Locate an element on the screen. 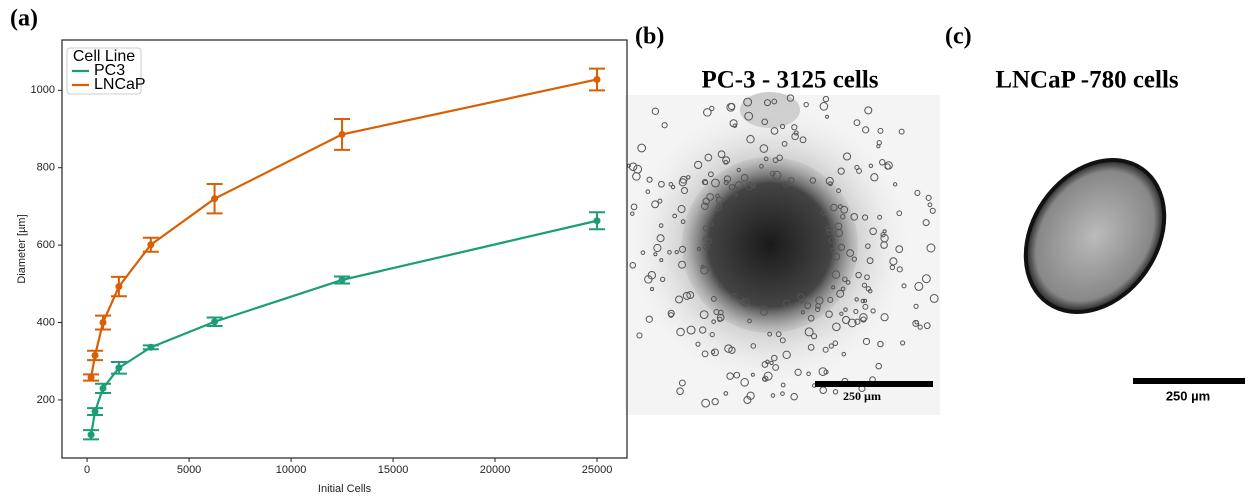  y-tick-label: 600 is located at coordinates (46, 245).